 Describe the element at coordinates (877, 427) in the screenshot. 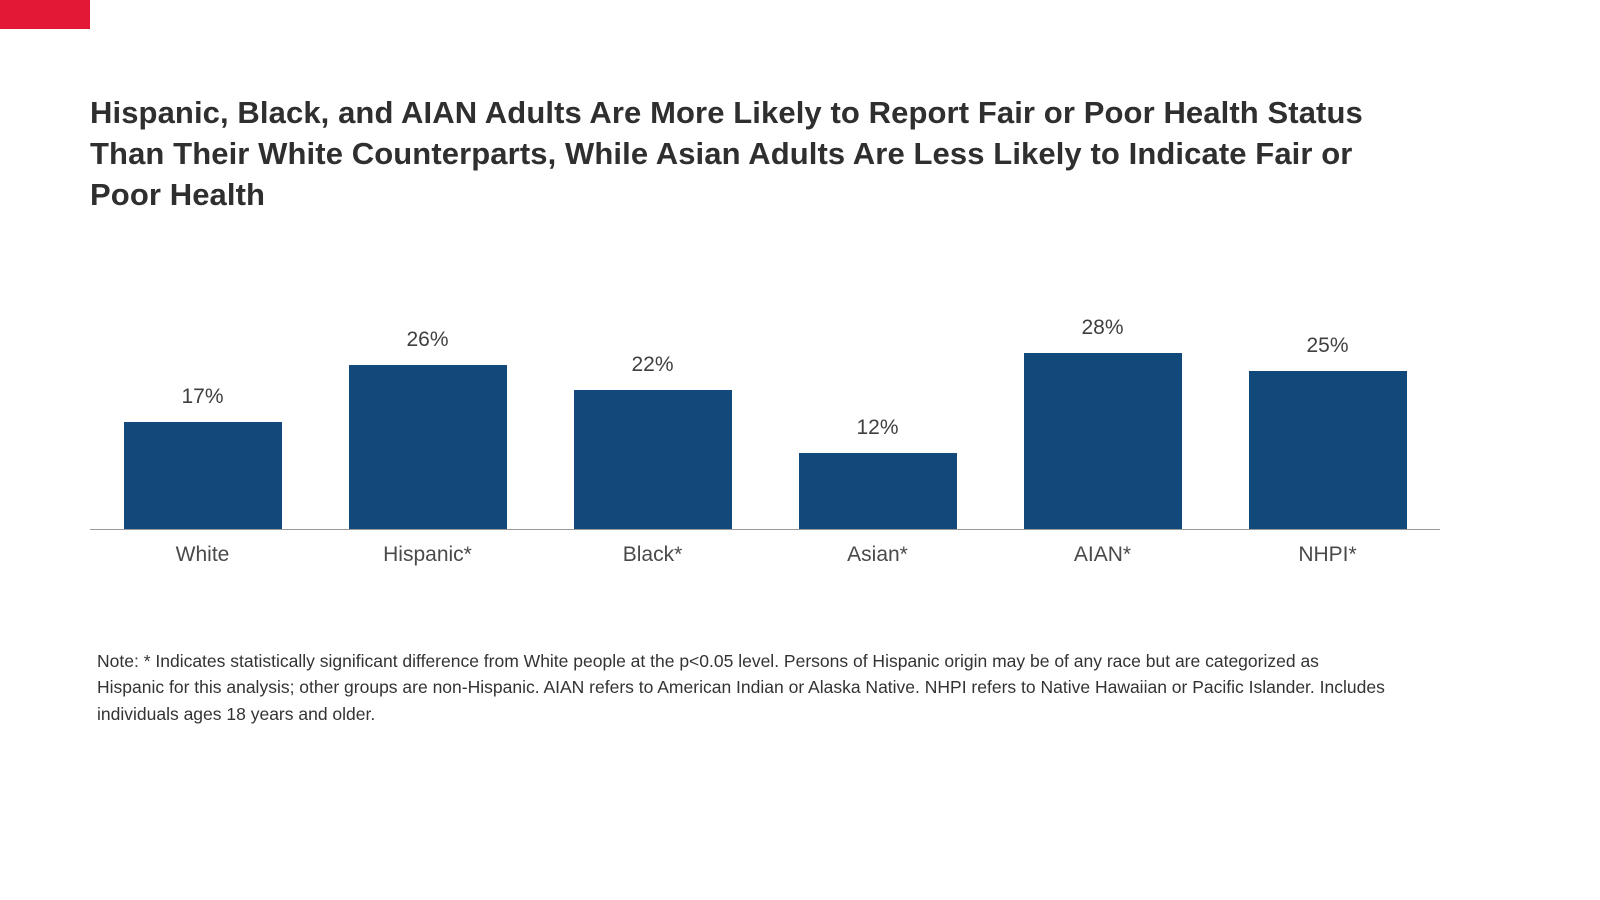

I see `bar-value-label: 12%` at that location.